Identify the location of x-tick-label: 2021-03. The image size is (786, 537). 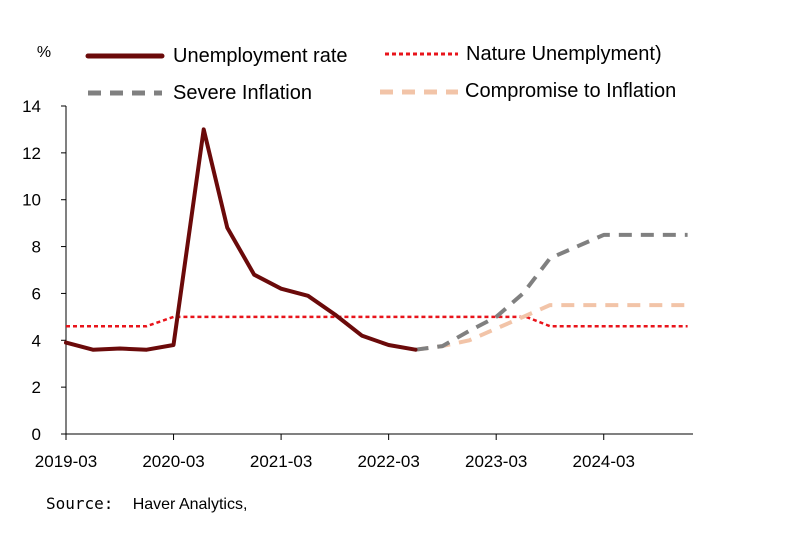
(281, 461).